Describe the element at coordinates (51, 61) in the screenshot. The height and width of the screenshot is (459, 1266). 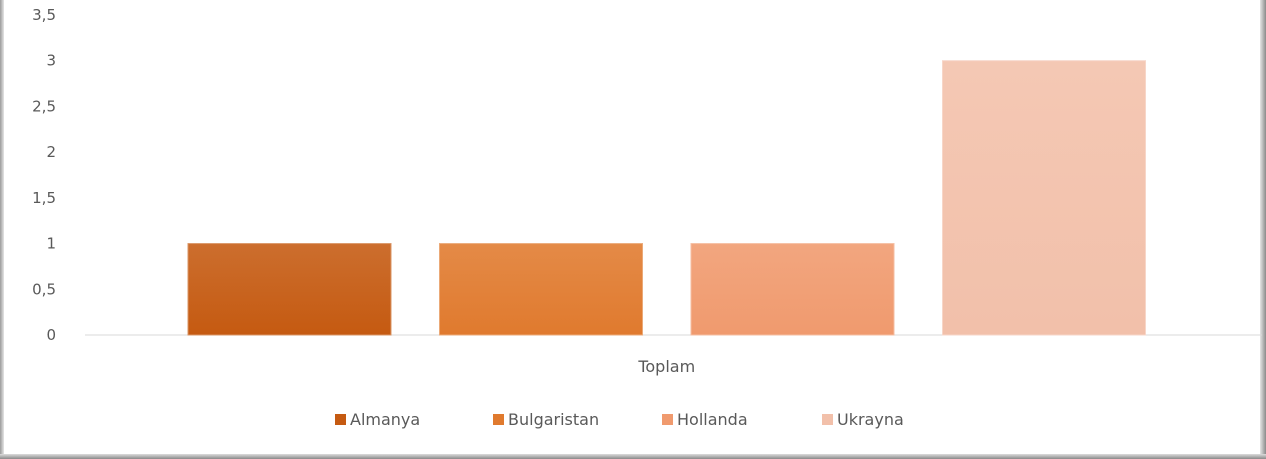
I see `y-tick-label: 3` at that location.